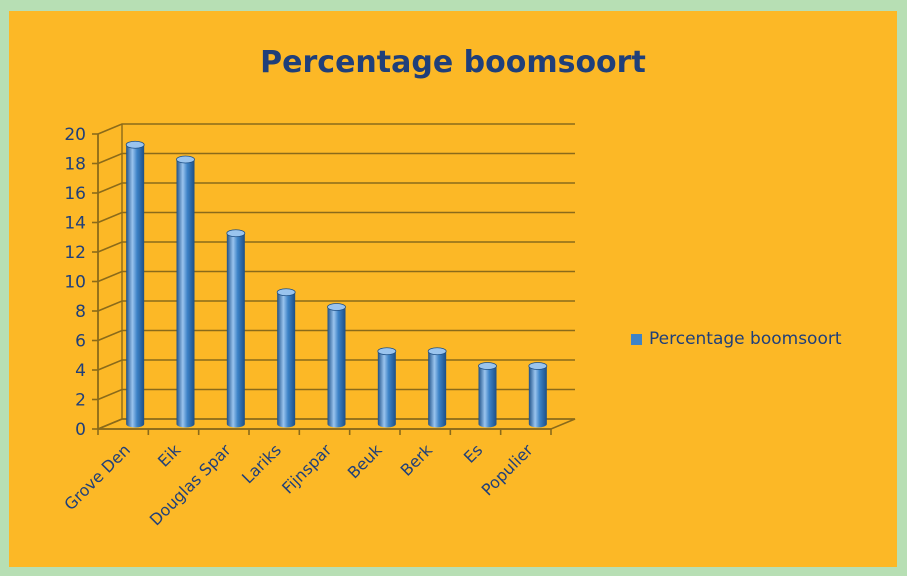  What do you see at coordinates (636, 339) in the screenshot?
I see `legend-swatch` at bounding box center [636, 339].